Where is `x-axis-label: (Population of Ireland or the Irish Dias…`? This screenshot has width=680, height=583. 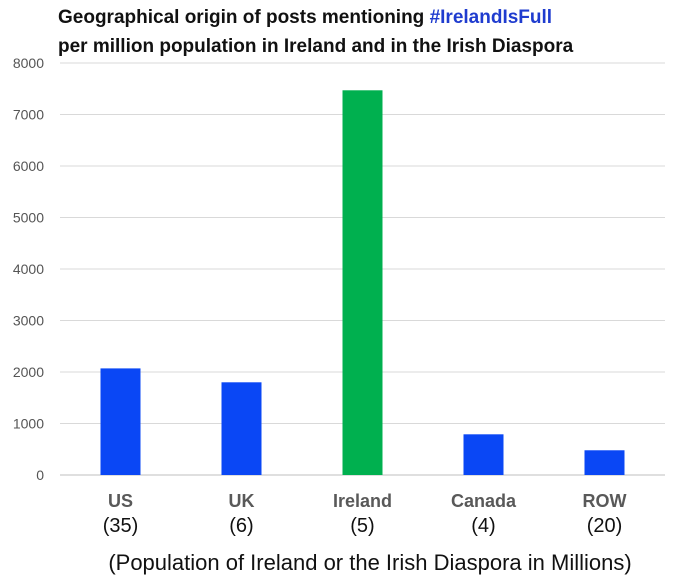
x-axis-label: (Population of Ireland or the Irish Dias… is located at coordinates (369, 562).